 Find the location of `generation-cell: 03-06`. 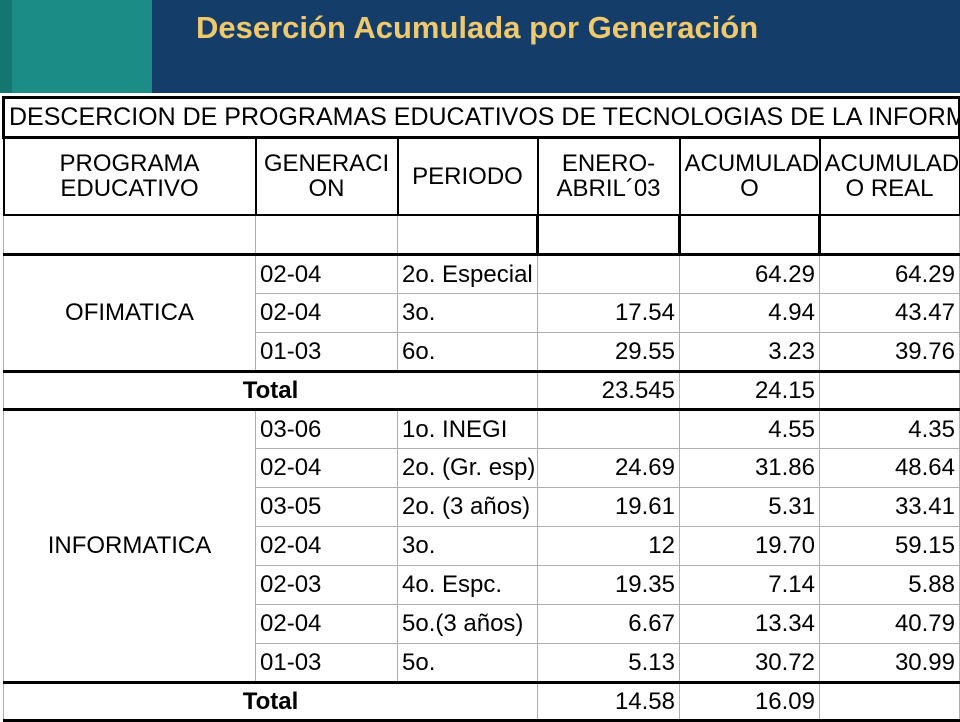

generation-cell: 03-06 is located at coordinates (326, 429).